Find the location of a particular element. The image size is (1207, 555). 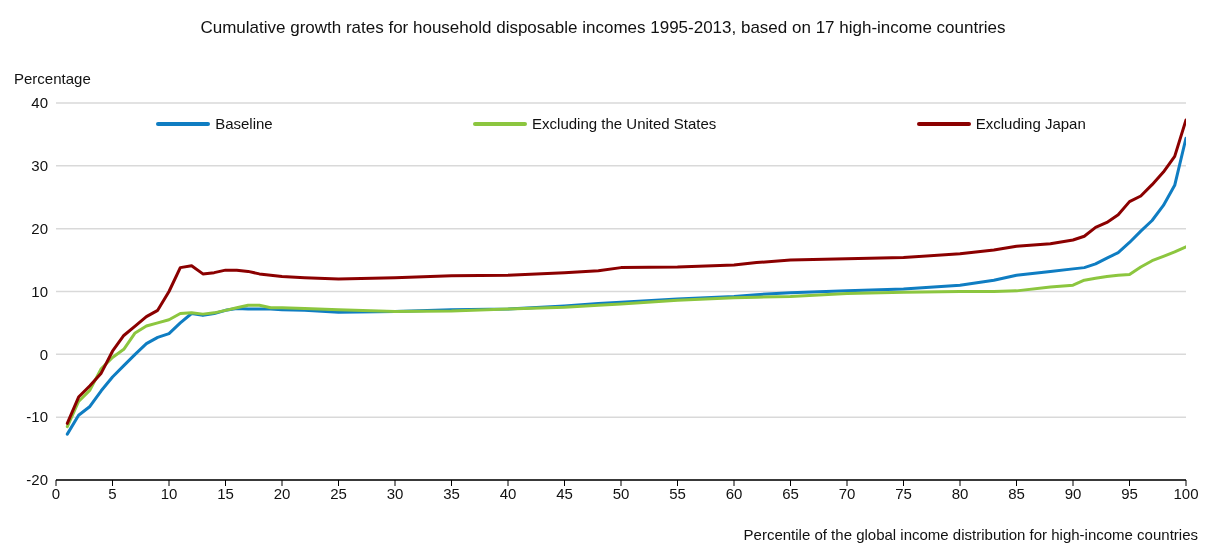

x-tick-label: 45 is located at coordinates (564, 493).